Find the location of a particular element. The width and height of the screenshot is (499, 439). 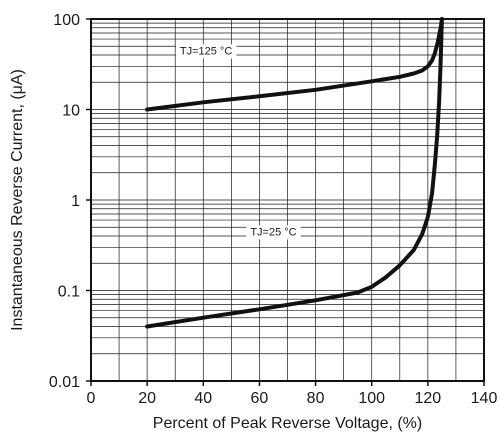

annotations: TJ=125 °C TJ=25 °C is located at coordinates (238, 142).